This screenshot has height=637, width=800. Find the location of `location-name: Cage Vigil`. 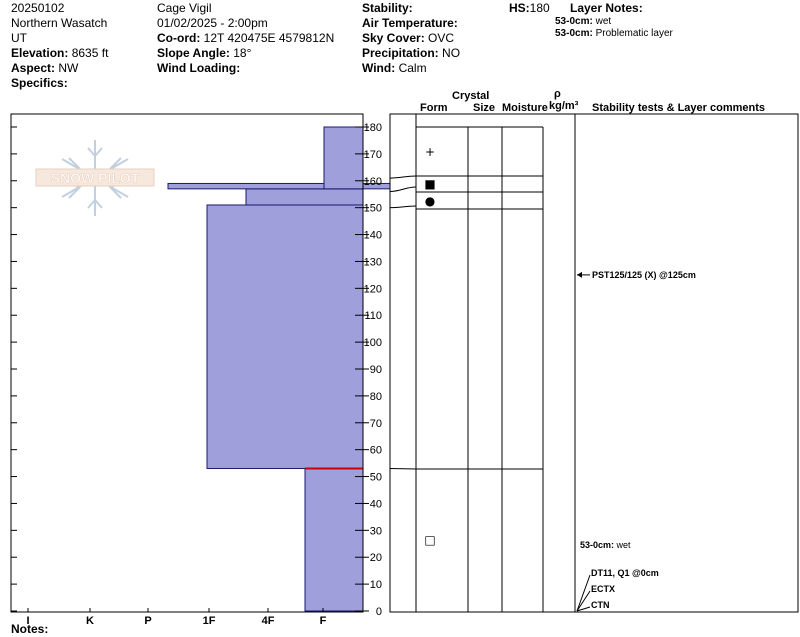

location-name: Cage Vigil is located at coordinates (184, 8).